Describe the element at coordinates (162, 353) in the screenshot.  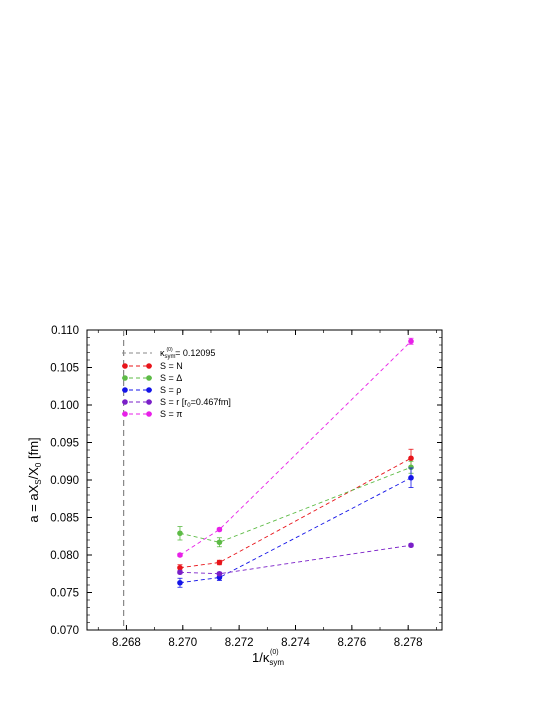
I see `legend-vline-main: κ` at that location.